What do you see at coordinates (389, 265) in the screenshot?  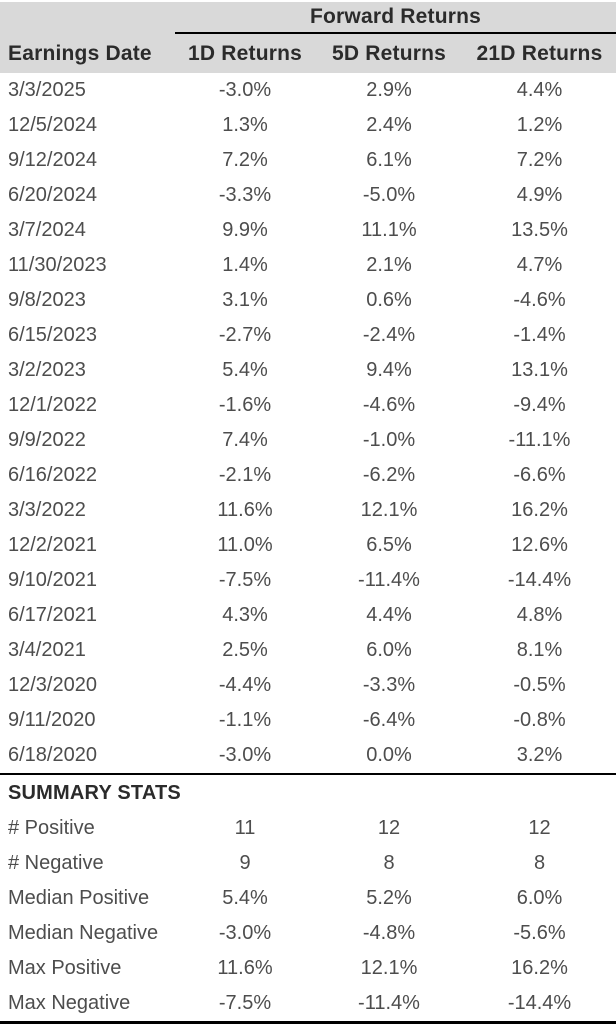 I see `return-value-cell: 2.1%` at bounding box center [389, 265].